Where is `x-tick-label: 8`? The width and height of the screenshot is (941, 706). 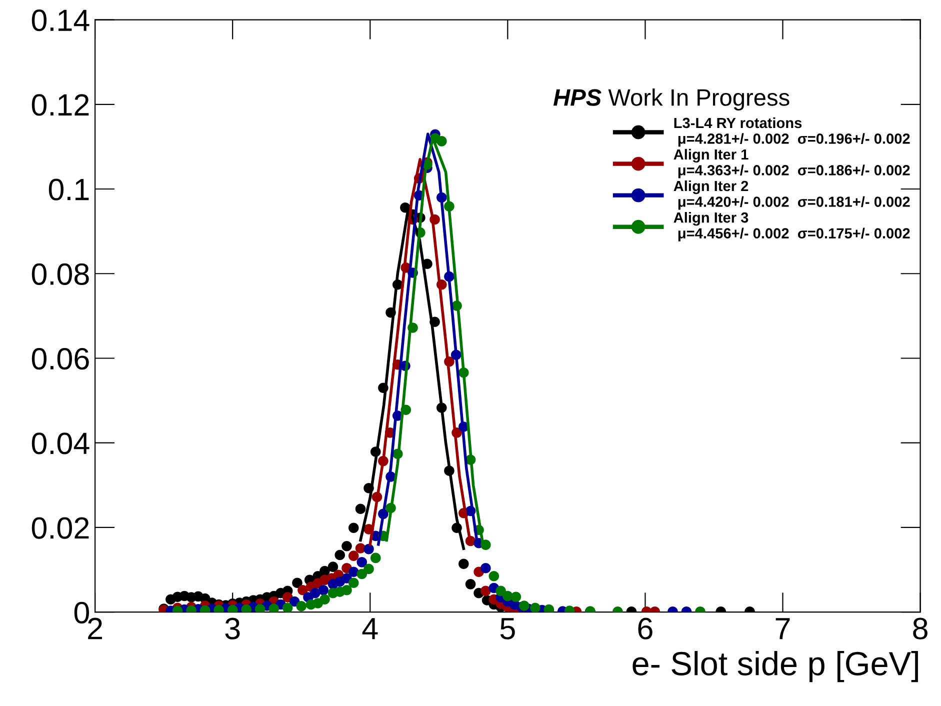 x-tick-label: 8 is located at coordinates (920, 629).